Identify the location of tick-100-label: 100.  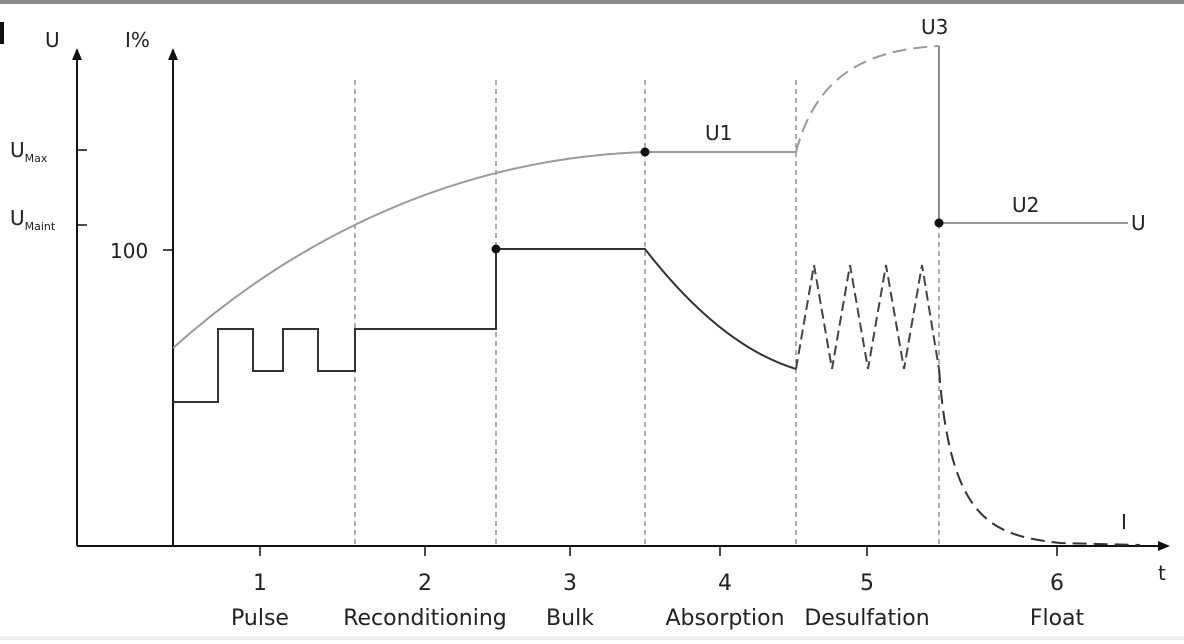
(129, 251).